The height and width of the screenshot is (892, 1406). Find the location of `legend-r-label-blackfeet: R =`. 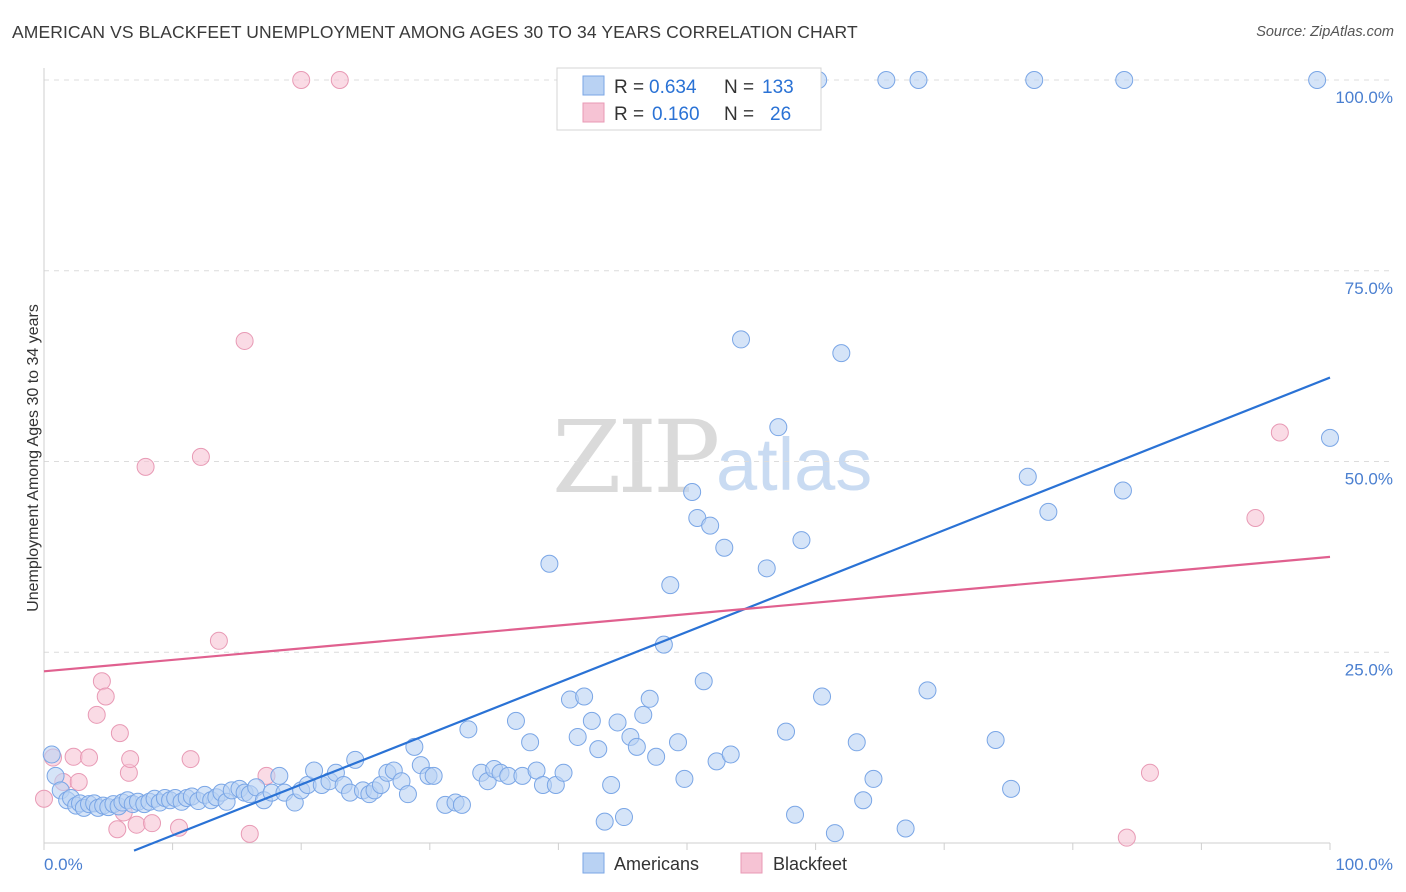

legend-r-label-blackfeet: R = is located at coordinates (629, 114).